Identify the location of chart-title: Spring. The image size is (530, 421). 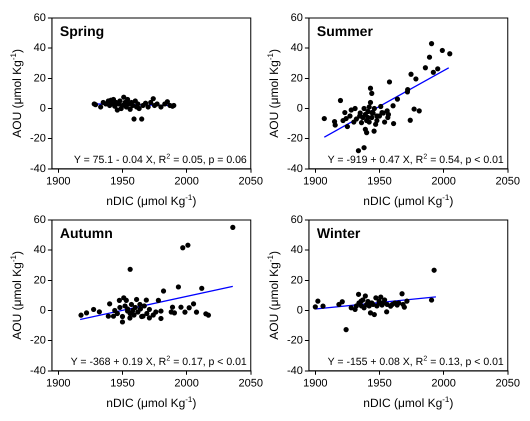
(82, 31).